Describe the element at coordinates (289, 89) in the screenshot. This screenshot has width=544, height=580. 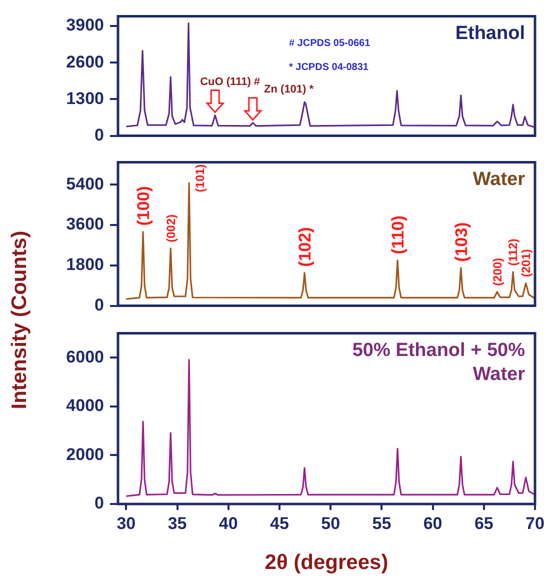
I see `annotation: Zn (101) *` at that location.